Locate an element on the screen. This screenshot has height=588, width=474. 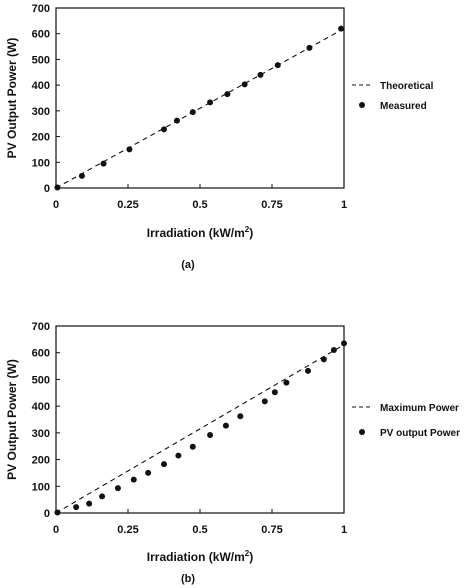
chart-a-x-tick-label: 0.75 is located at coordinates (271, 205).